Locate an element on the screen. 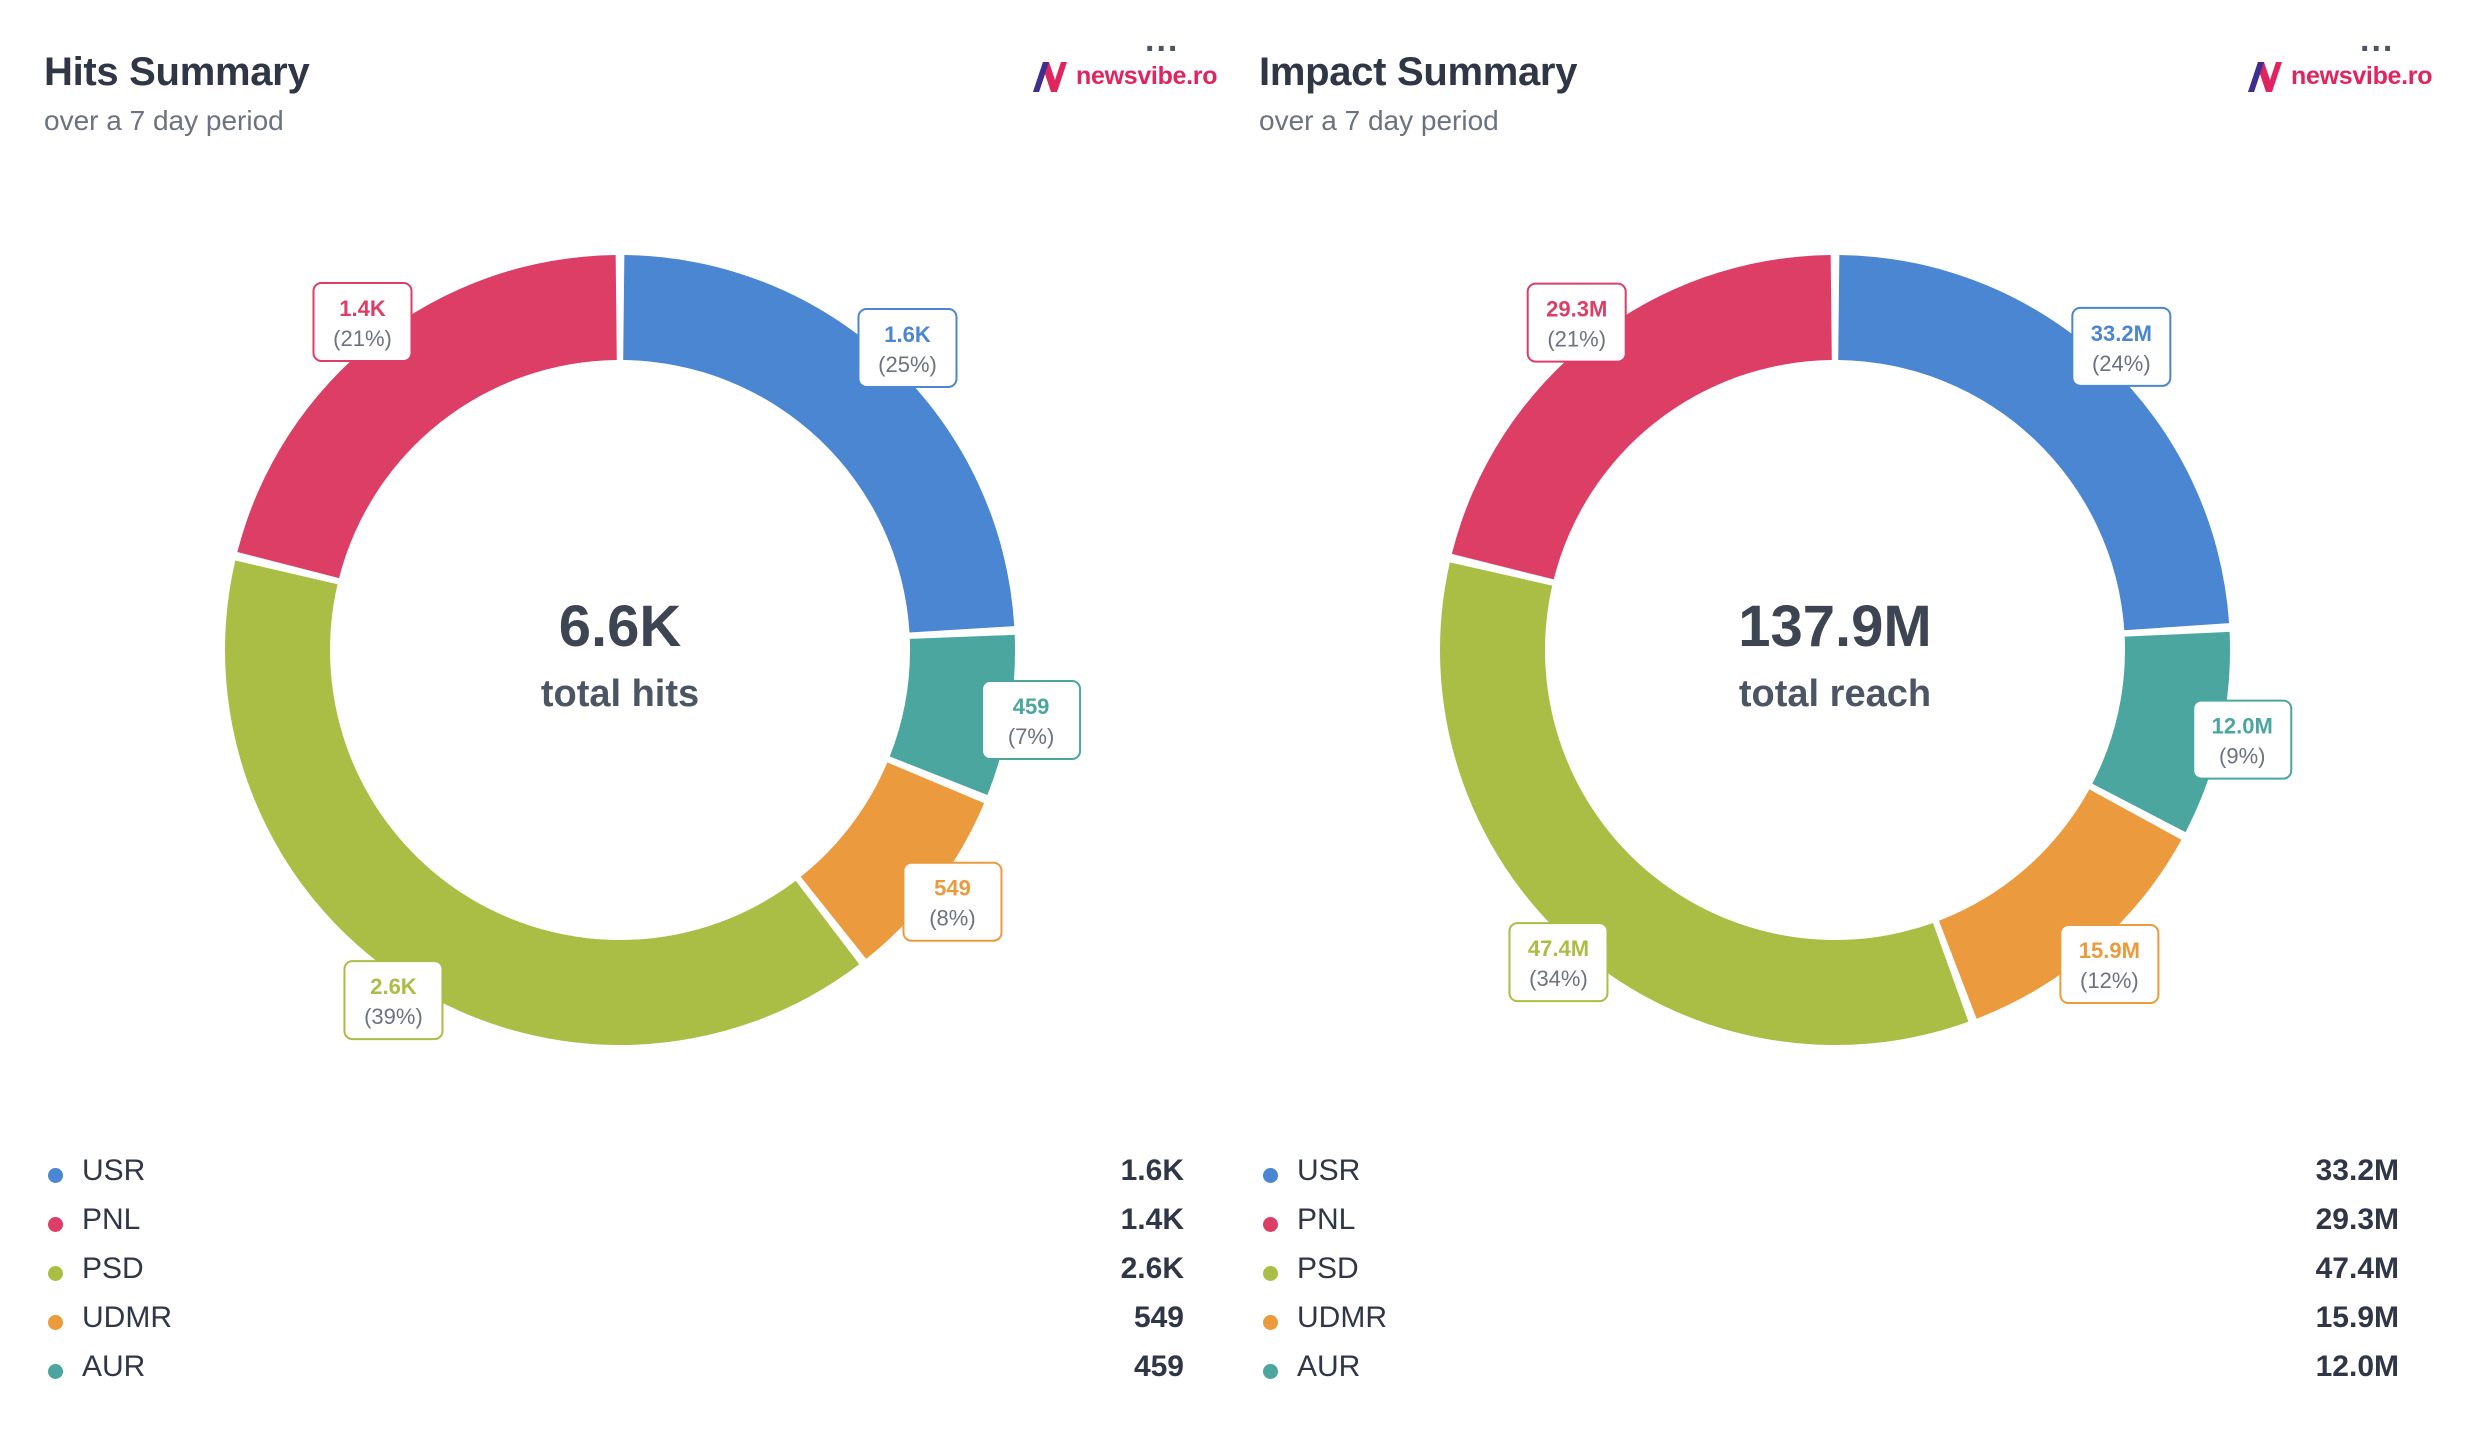  slice-aur is located at coordinates (2161, 732).